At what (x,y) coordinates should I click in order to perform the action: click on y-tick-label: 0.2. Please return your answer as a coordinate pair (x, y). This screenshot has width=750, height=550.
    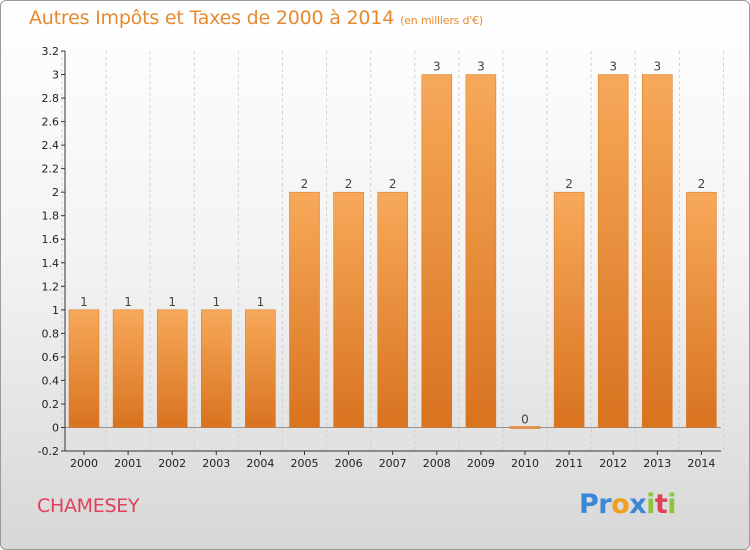
    Looking at the image, I should click on (51, 404).